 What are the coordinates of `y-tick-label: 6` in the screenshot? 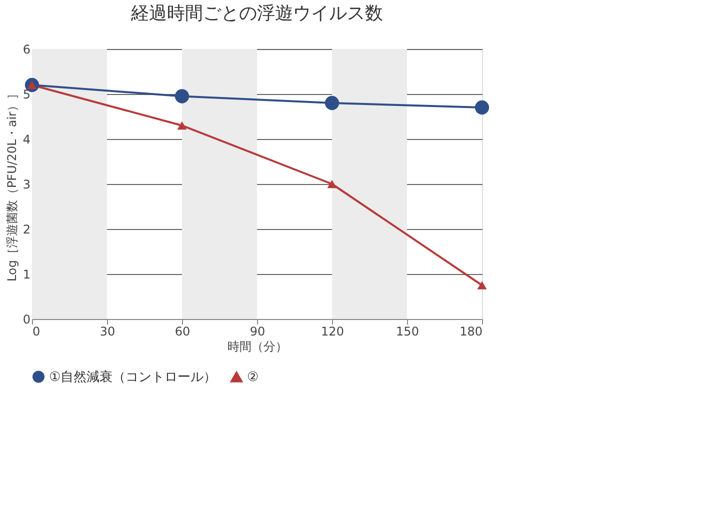 It's located at (26, 49).